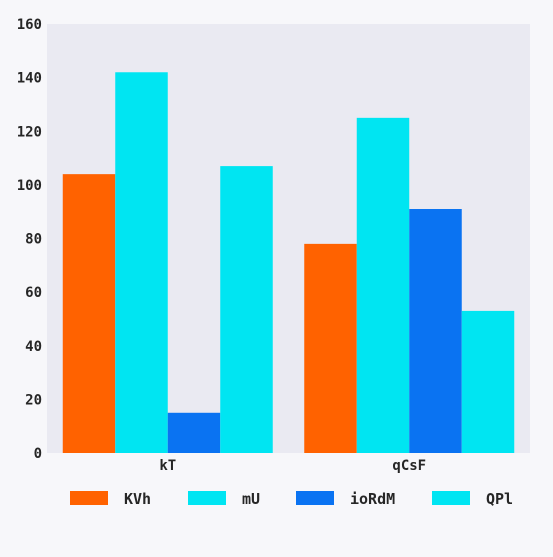 The height and width of the screenshot is (557, 553). I want to click on y-tick-label: 140, so click(29, 79).